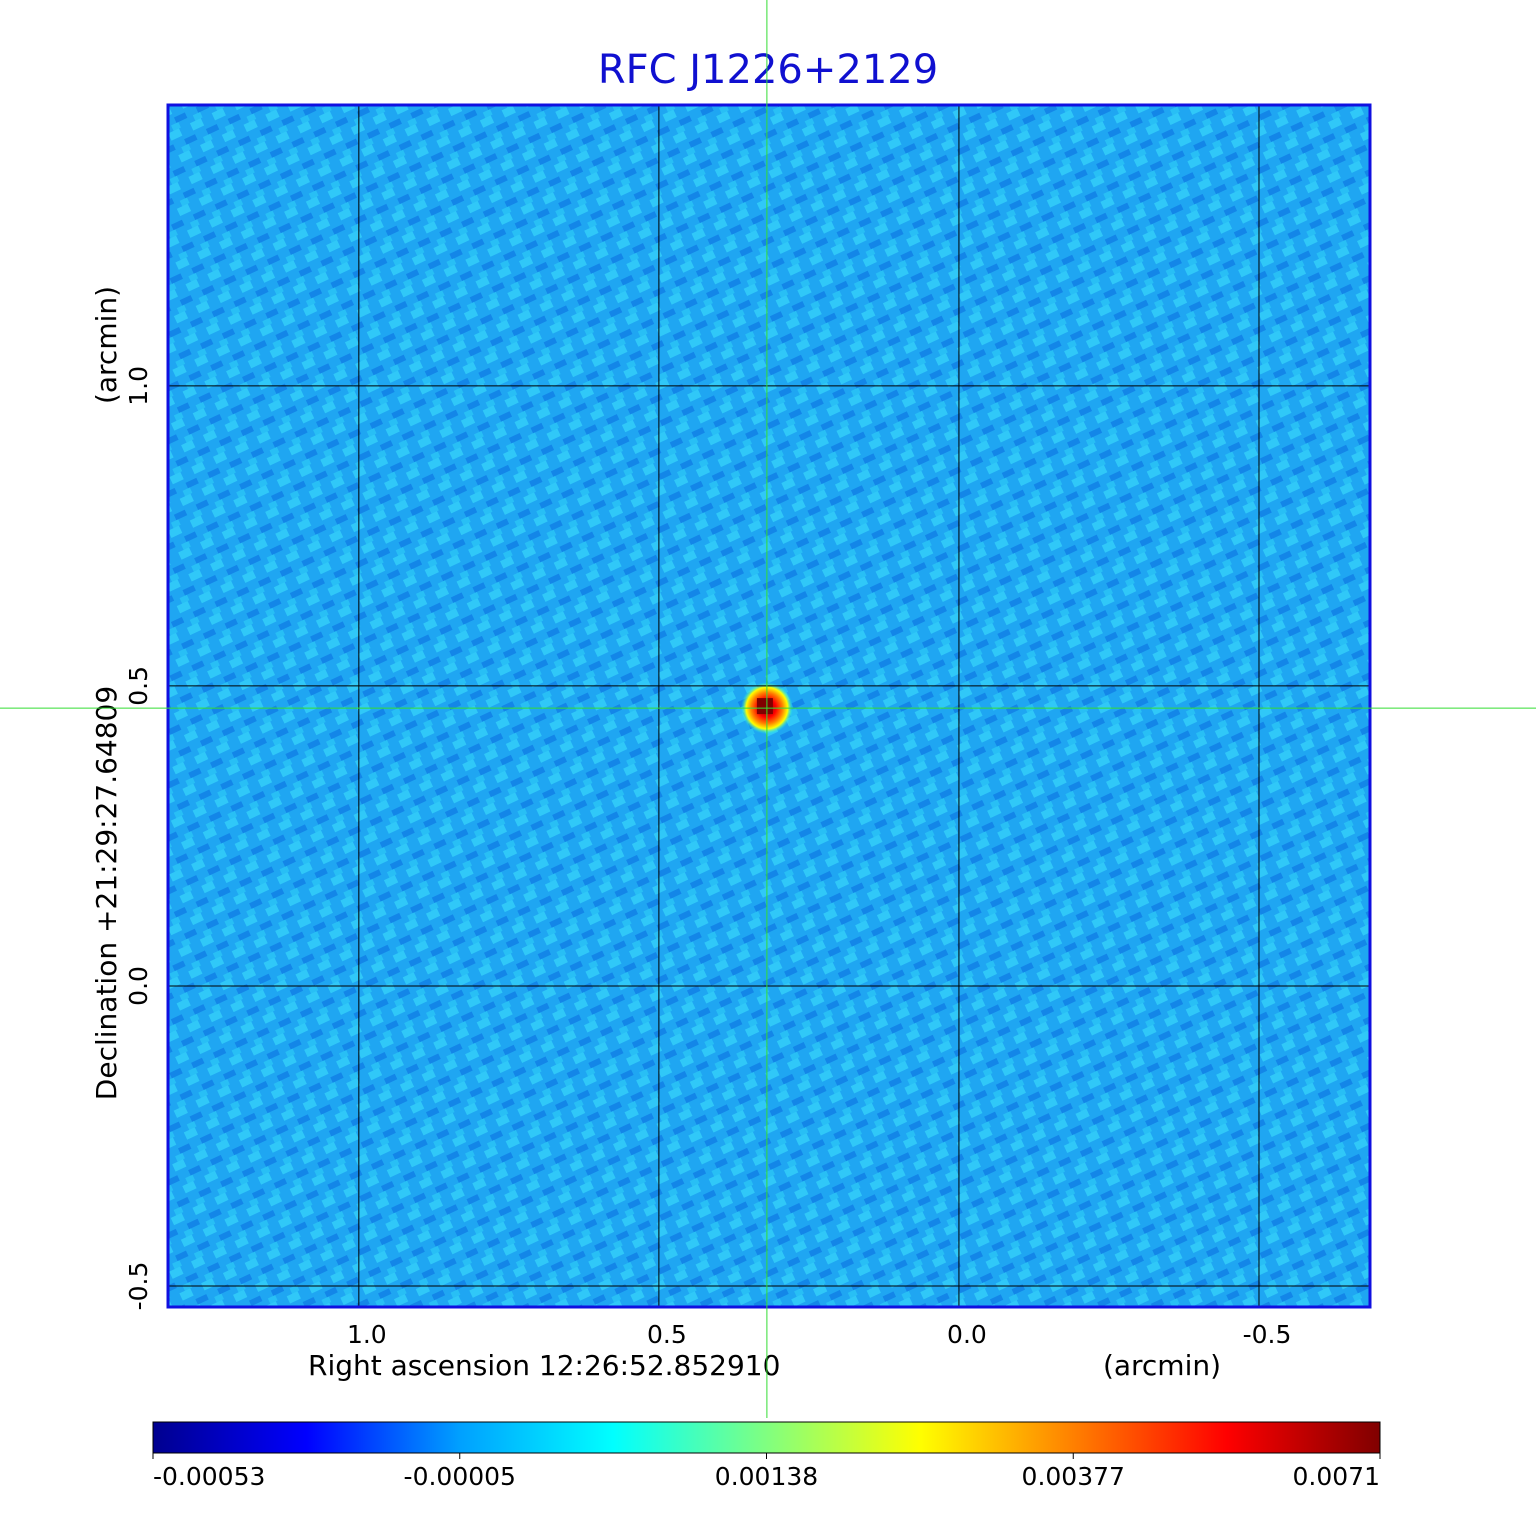 This screenshot has height=1515, width=1536. I want to click on source-peak, so click(764, 706).